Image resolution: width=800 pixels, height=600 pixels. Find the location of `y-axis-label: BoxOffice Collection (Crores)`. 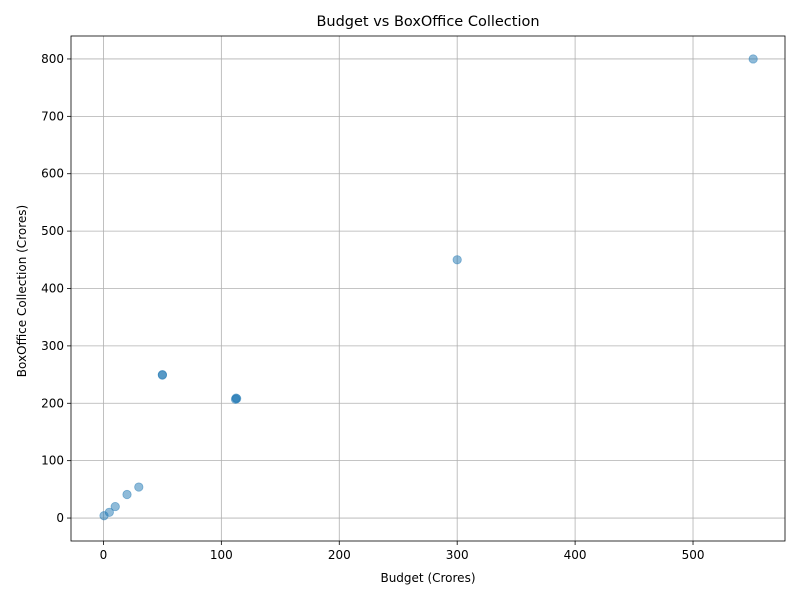

y-axis-label: BoxOffice Collection (Crores) is located at coordinates (22, 291).